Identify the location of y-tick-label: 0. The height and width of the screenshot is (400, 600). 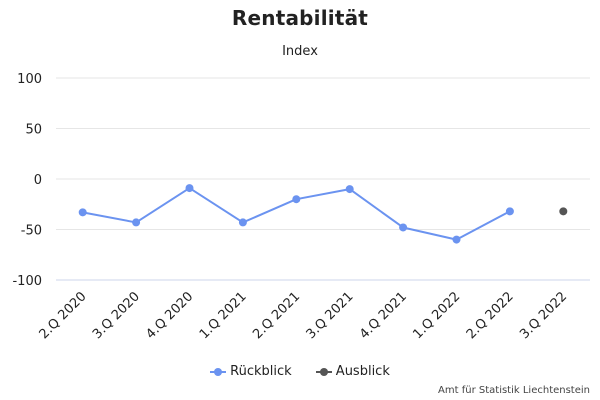
(38, 180).